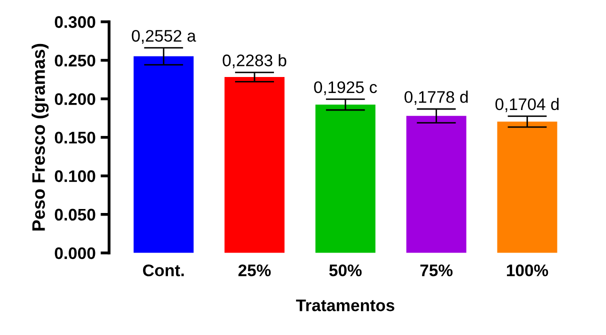 The image size is (606, 335). Describe the element at coordinates (254, 61) in the screenshot. I see `data-label: 0,2283 b` at that location.